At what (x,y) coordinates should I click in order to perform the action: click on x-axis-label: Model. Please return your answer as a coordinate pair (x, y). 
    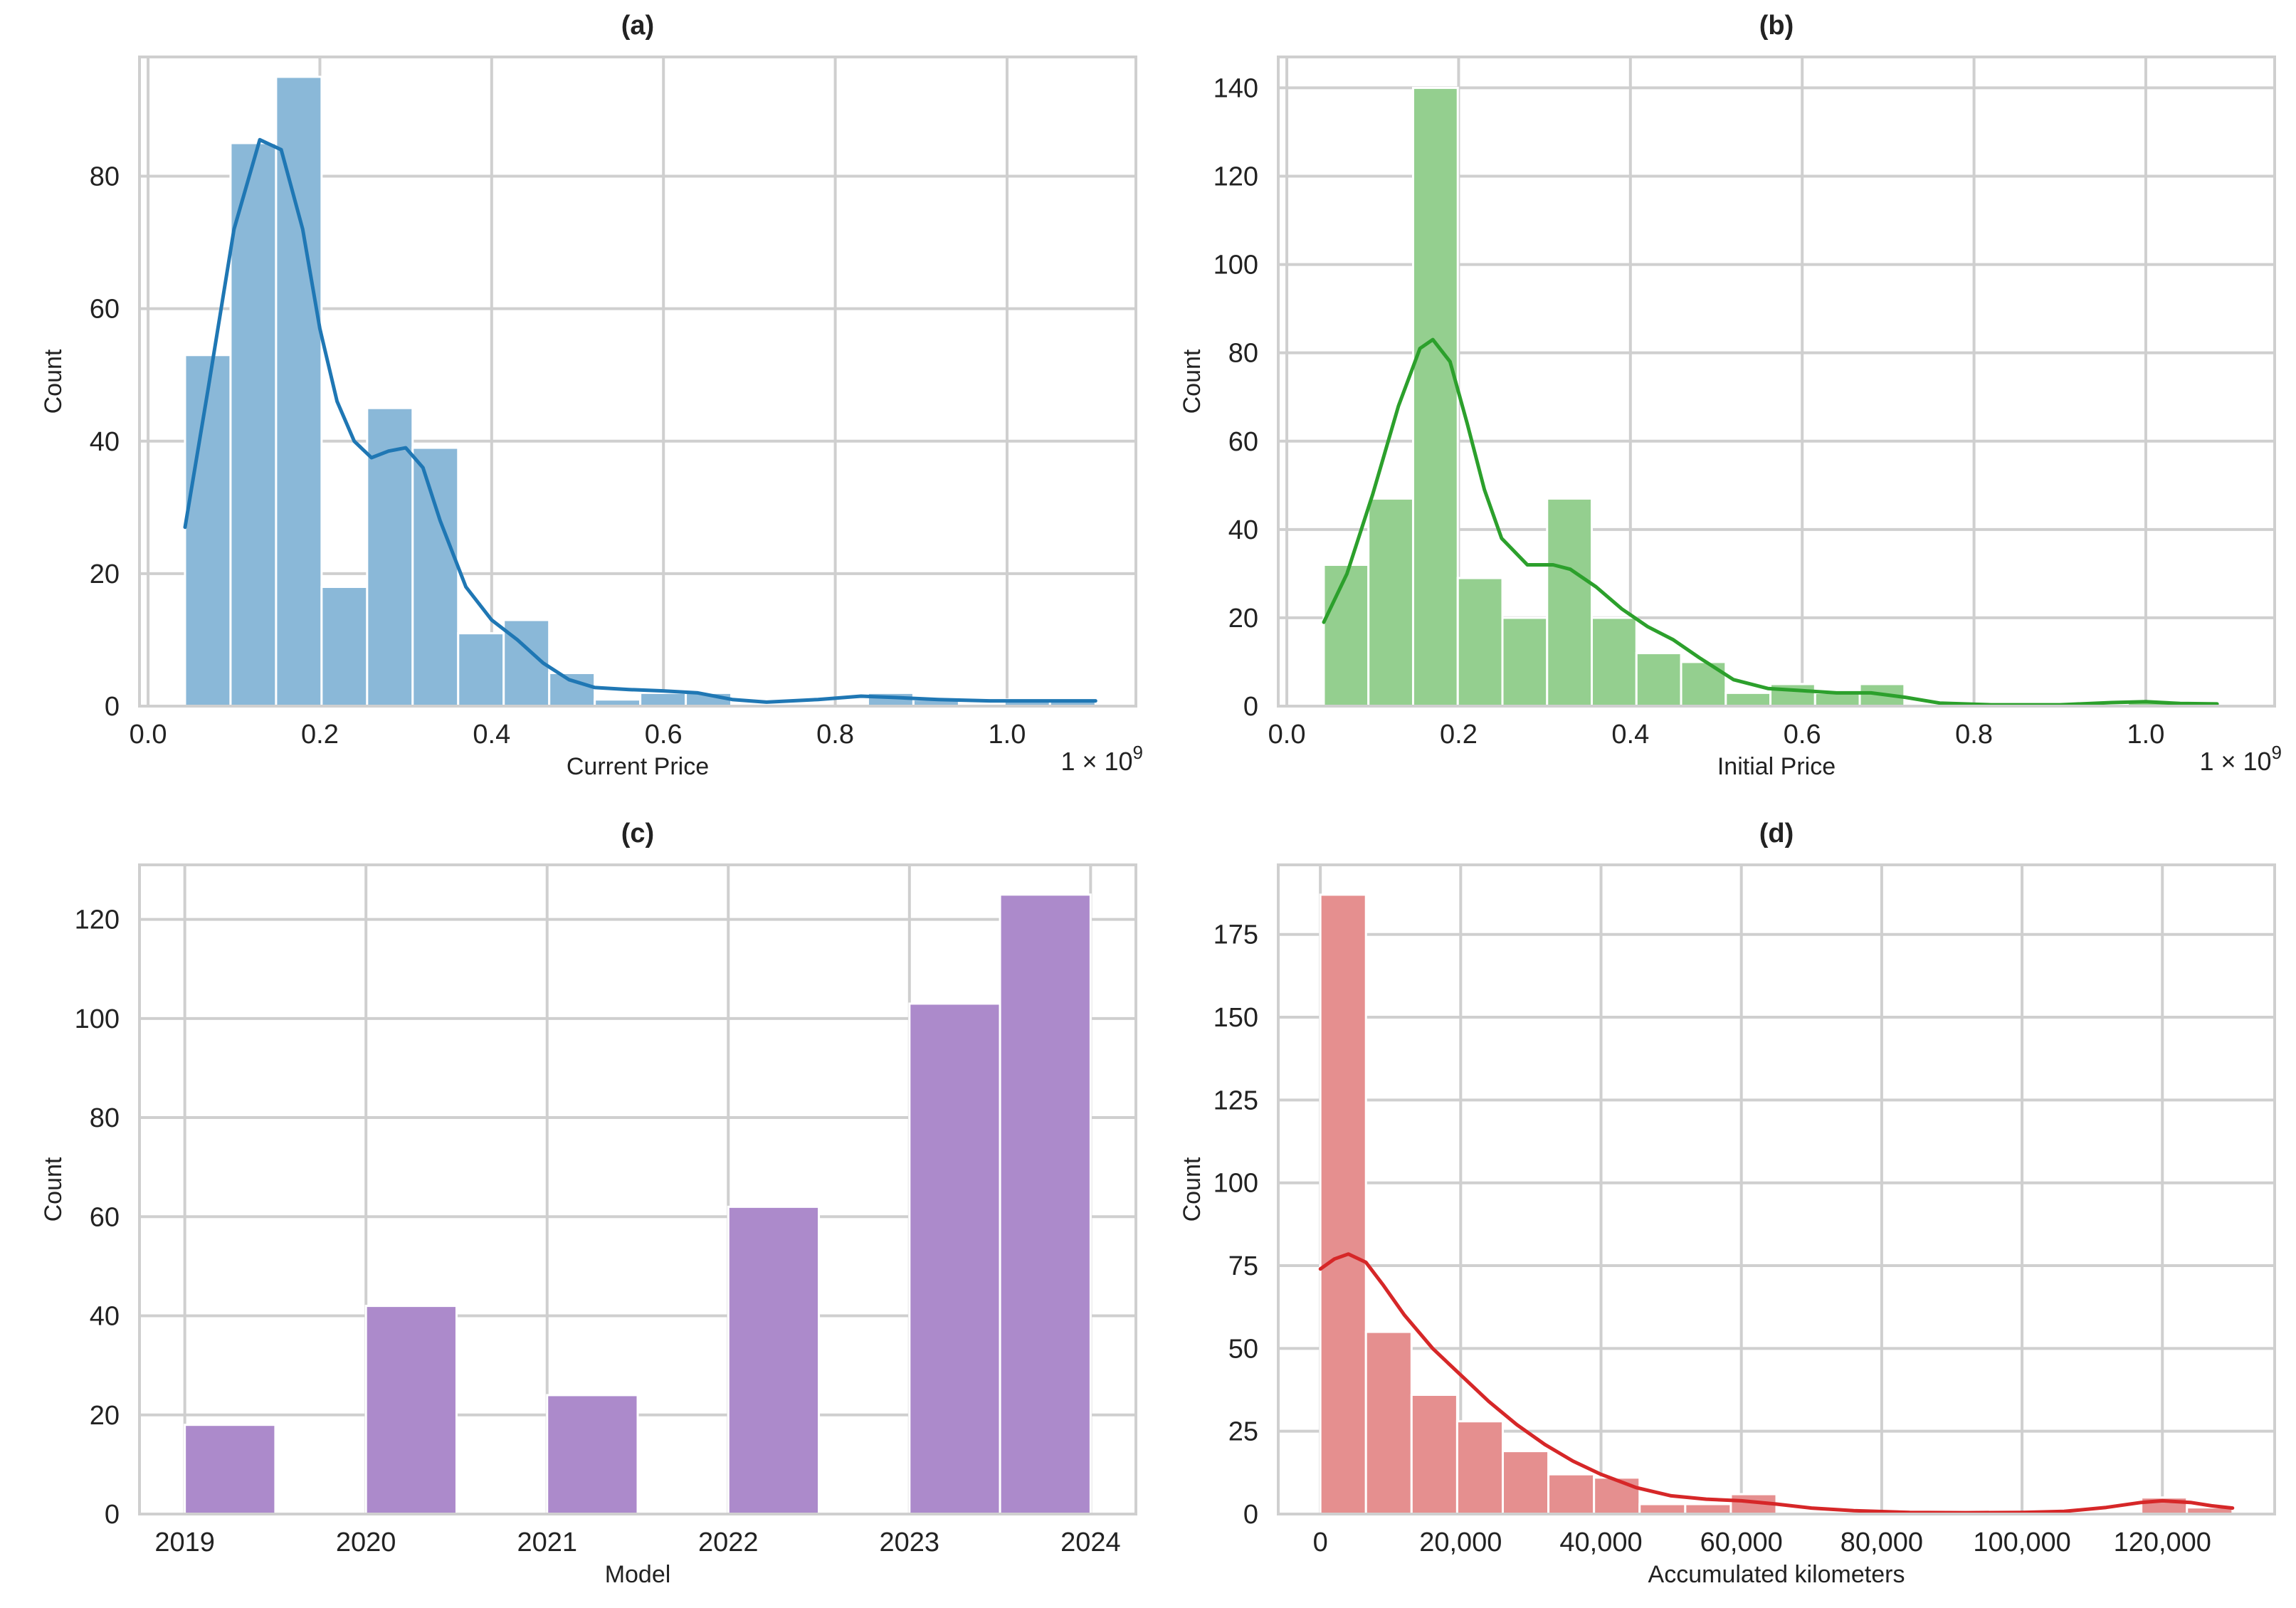
    Looking at the image, I should click on (638, 1574).